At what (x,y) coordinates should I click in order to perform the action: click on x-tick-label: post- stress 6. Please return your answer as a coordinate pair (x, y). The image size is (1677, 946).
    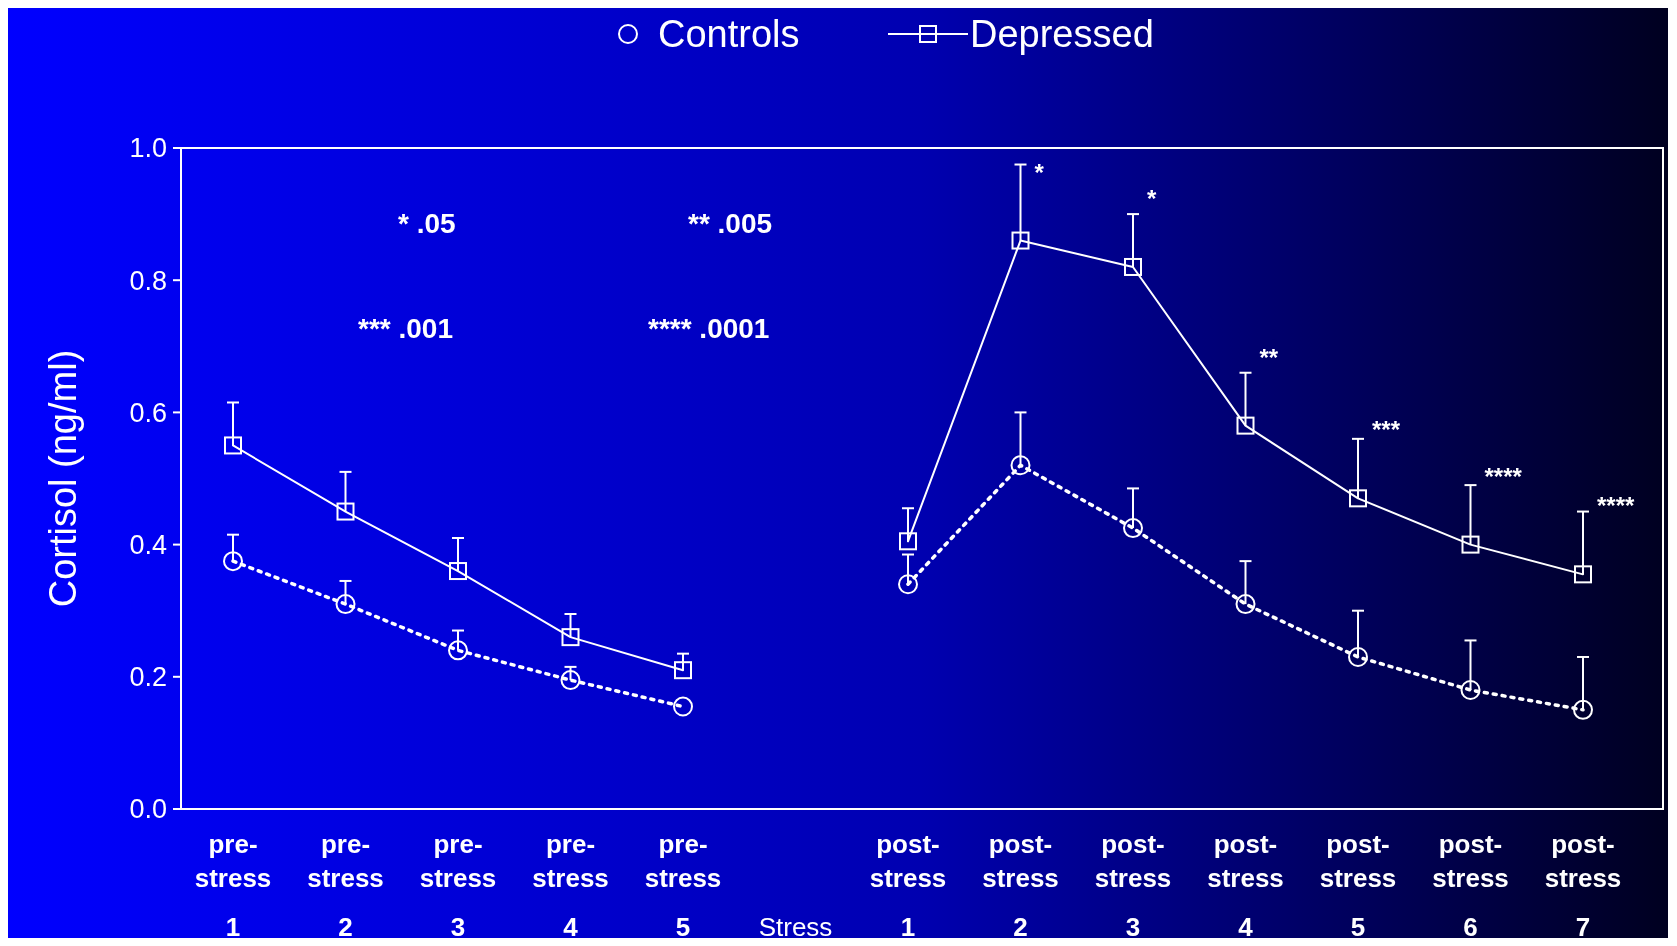
    Looking at the image, I should click on (1470, 885).